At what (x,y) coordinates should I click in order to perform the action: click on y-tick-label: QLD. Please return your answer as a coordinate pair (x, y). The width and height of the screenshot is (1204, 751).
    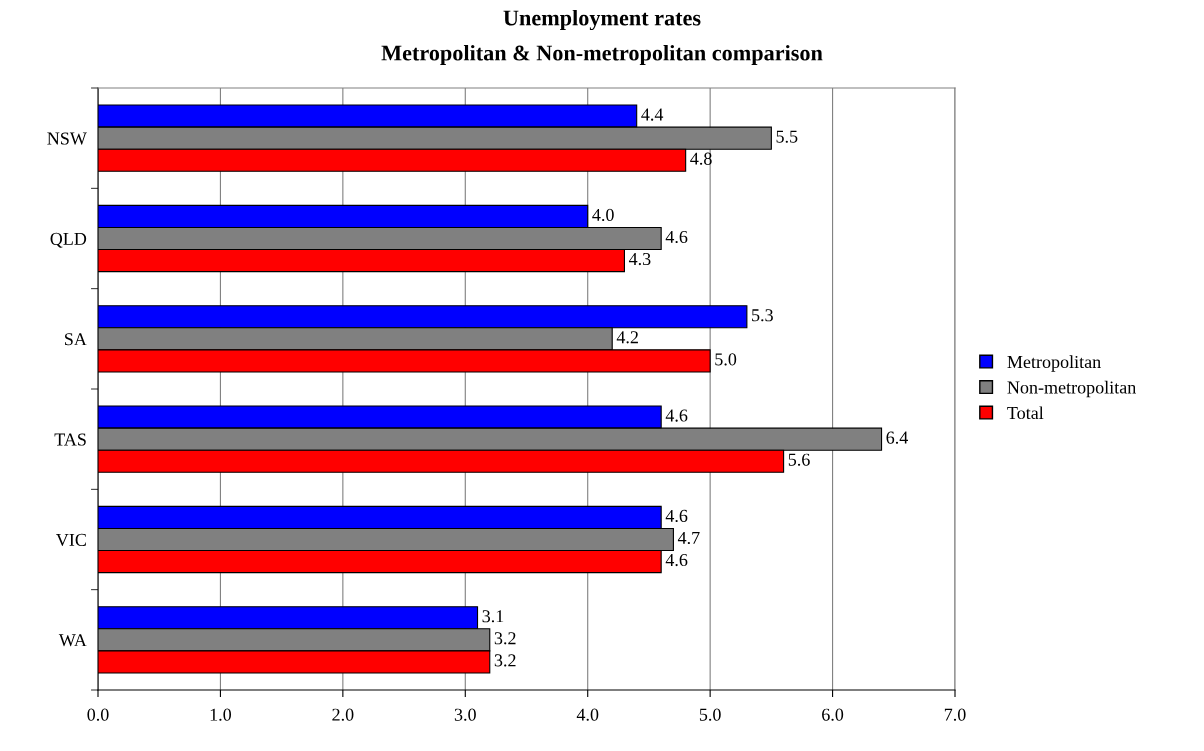
    Looking at the image, I should click on (68, 240).